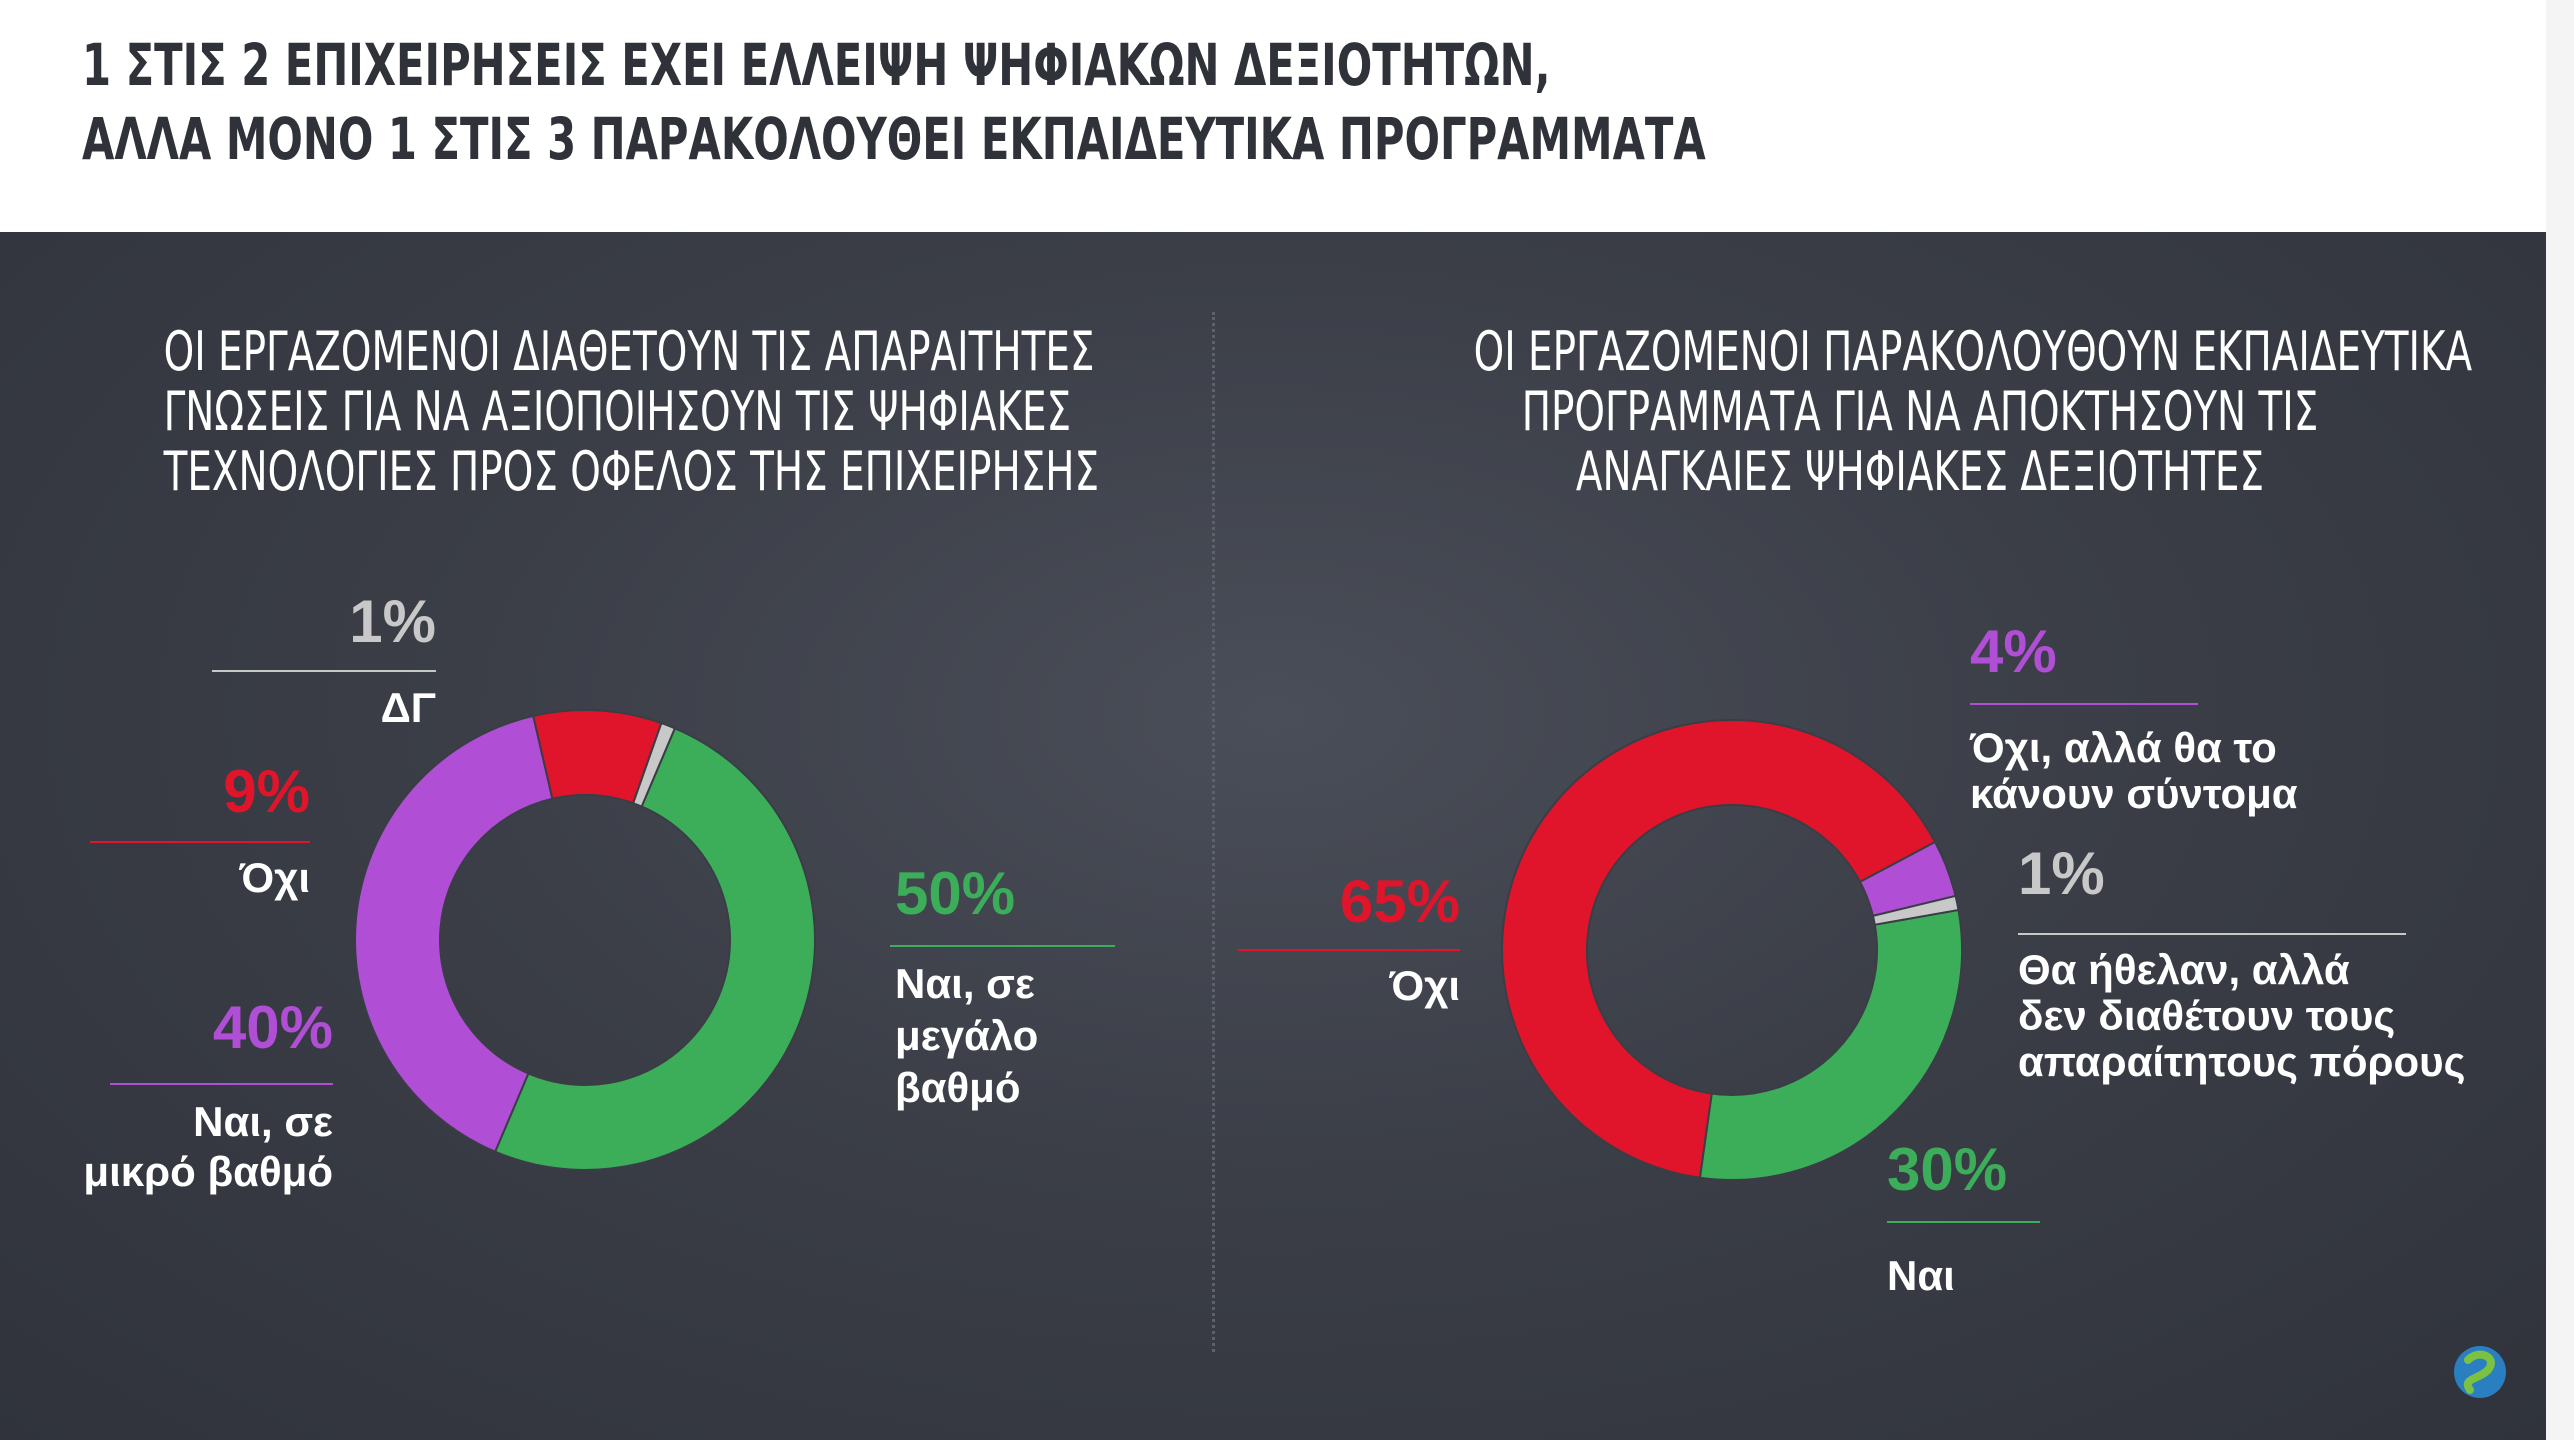  I want to click on chart-left-title-line-3: ΤΕΧΝΟΛΟΓΙΕΣ ΠΡΟΣ ΟΦΕΛΟΣ ΤΗΣ ΕΠΙΧΕΙΡΗΣΗΣ, so click(631, 471).